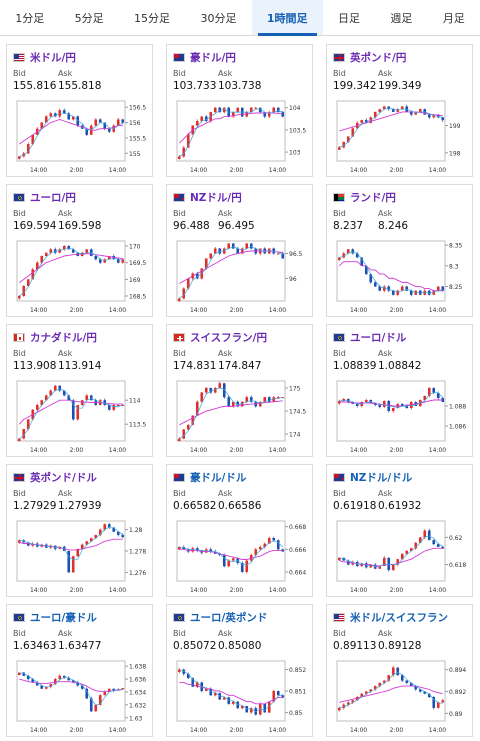 The height and width of the screenshot is (741, 480). I want to click on tab-timeframe: 1分足, so click(30, 18).